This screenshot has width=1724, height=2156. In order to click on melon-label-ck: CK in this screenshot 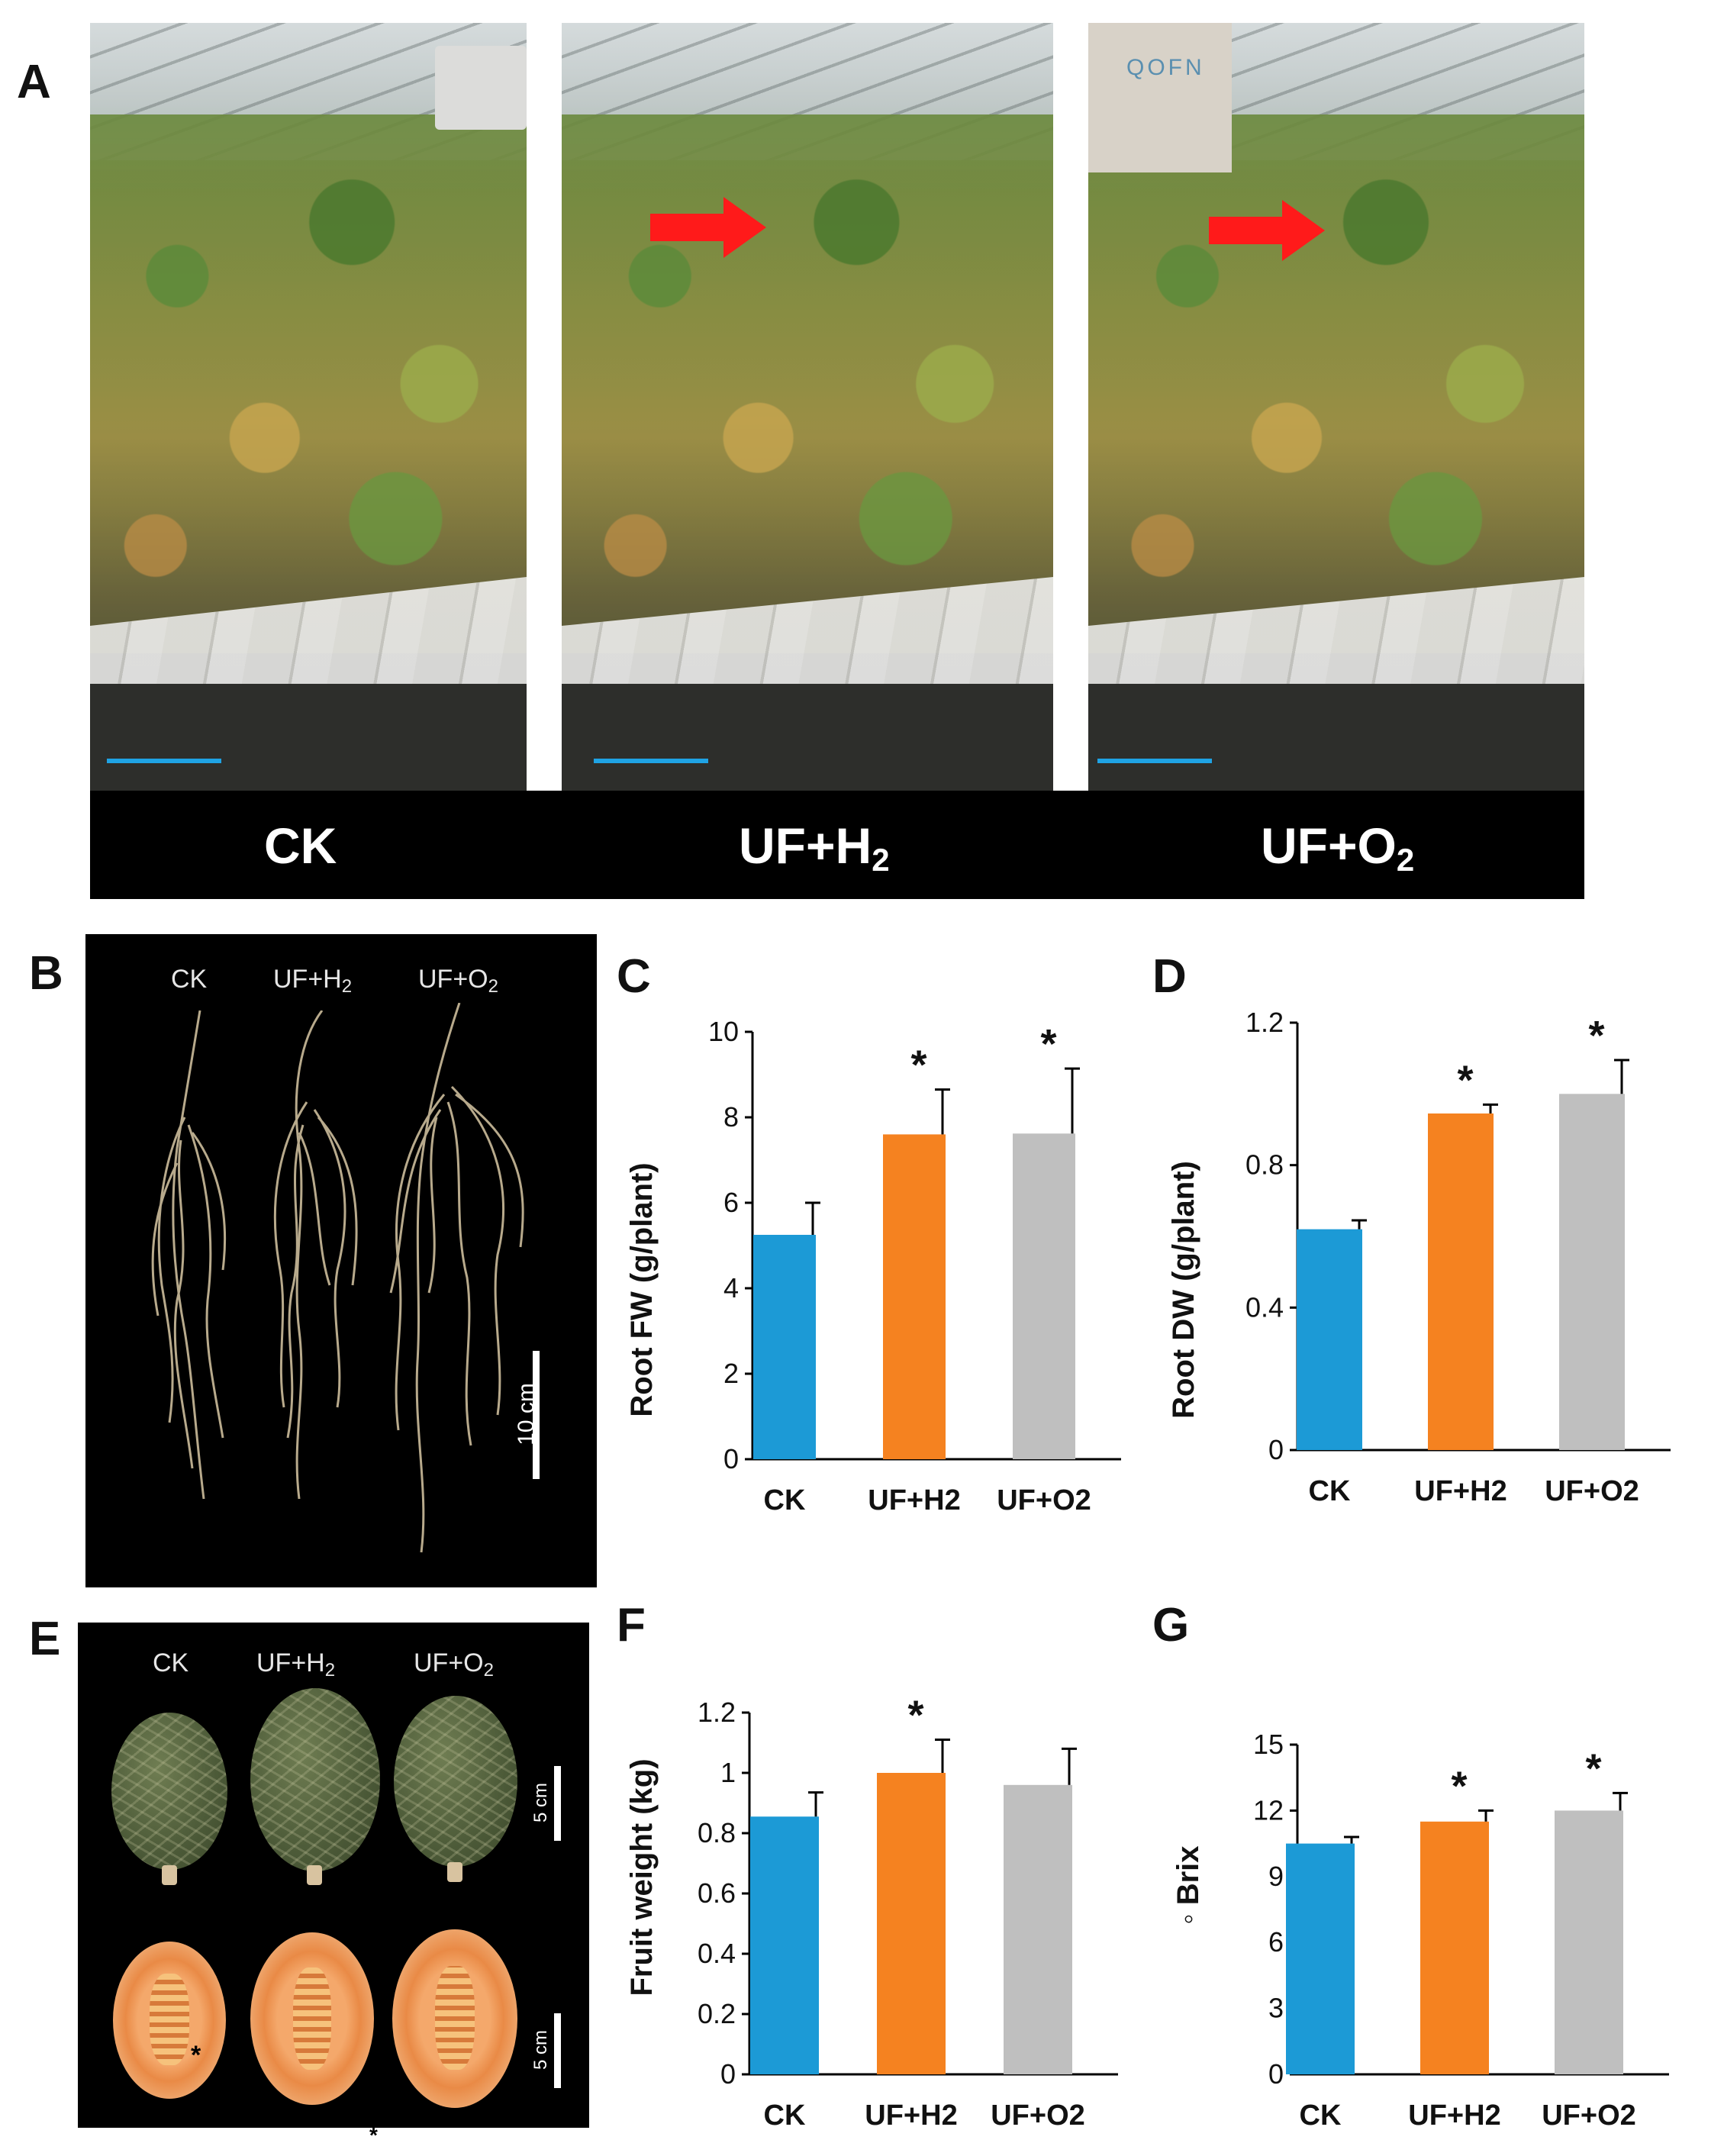, I will do `click(171, 1662)`.